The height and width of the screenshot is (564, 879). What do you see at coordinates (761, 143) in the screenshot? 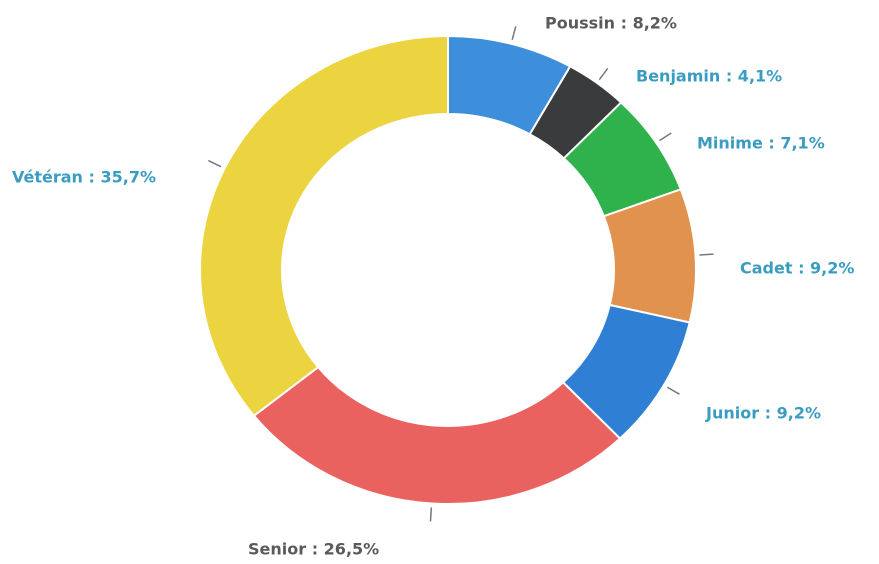
I see `data-label: Minime : 7,1%` at bounding box center [761, 143].